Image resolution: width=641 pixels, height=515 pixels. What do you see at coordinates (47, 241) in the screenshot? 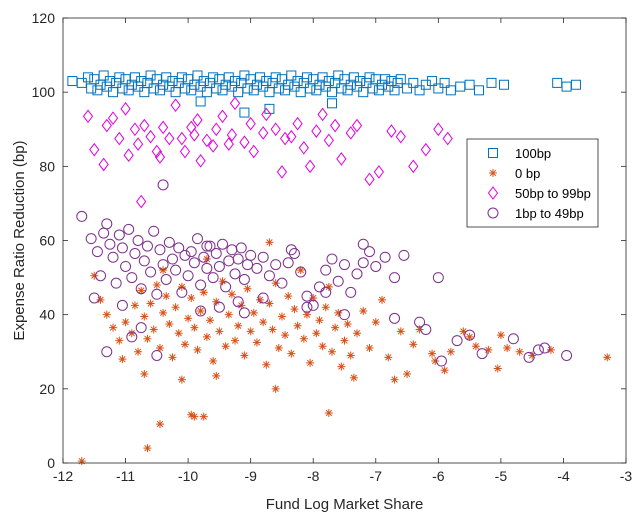
I see `y-tick-label: 60` at bounding box center [47, 241].